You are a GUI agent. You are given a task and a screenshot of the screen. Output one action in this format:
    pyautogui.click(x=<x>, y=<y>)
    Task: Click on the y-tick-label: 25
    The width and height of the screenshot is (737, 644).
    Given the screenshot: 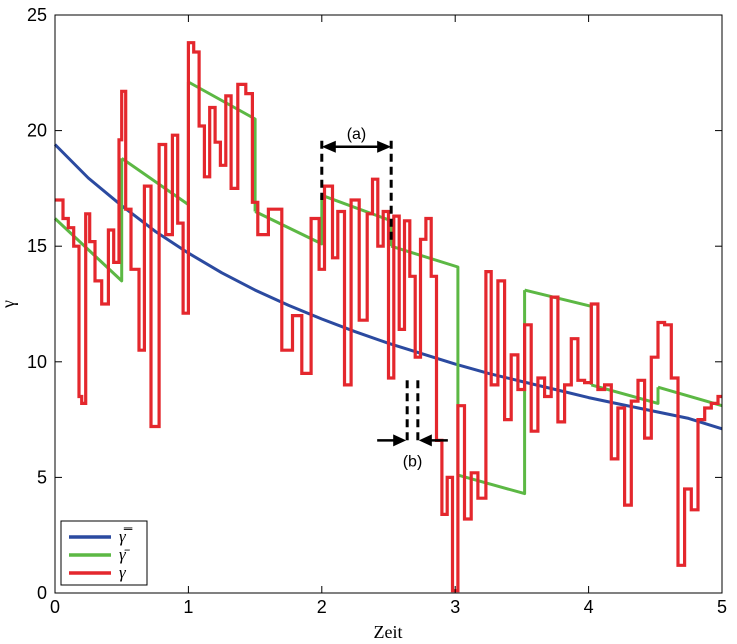 What is the action you would take?
    pyautogui.click(x=37, y=15)
    